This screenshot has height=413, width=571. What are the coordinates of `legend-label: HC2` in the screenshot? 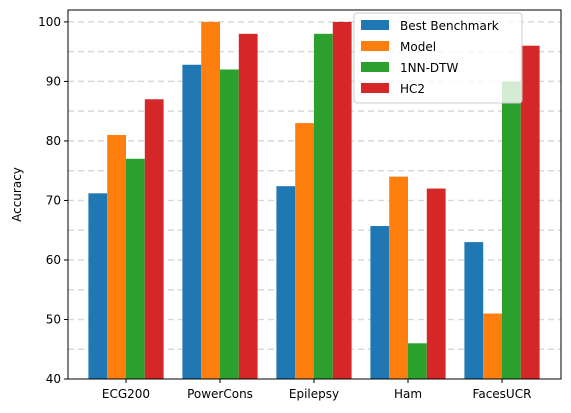 It's located at (412, 89).